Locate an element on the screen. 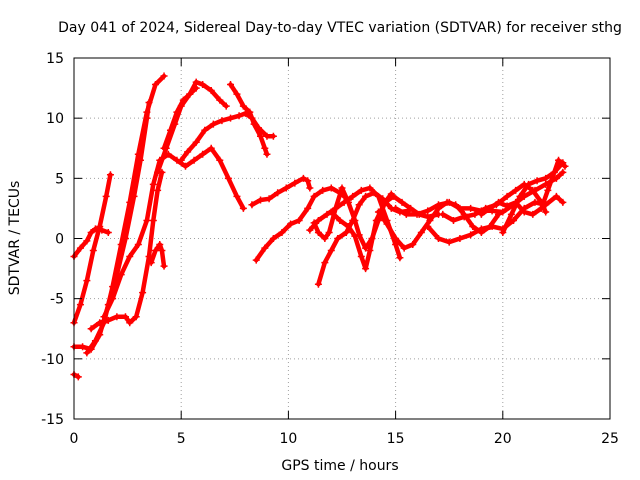  y-tick-label: -15 is located at coordinates (52, 420).